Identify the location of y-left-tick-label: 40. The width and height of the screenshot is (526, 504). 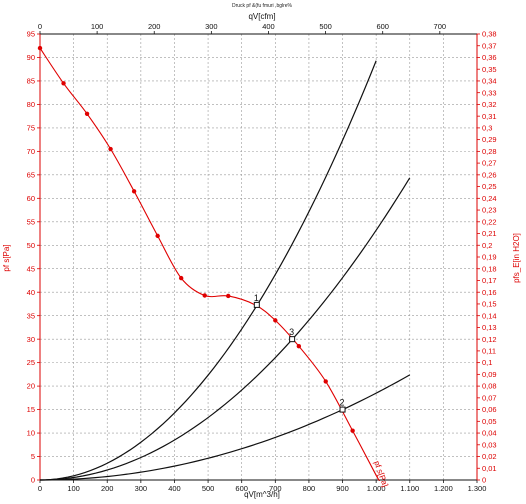
(31, 292).